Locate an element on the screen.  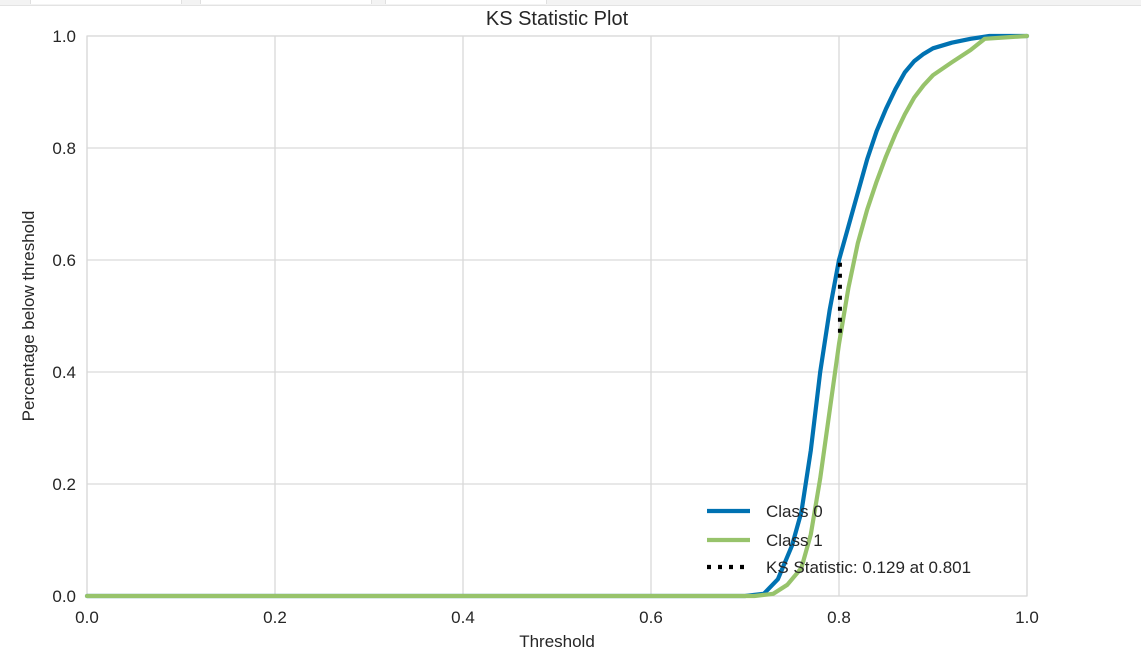
y-tick-label: 0.2 is located at coordinates (64, 484).